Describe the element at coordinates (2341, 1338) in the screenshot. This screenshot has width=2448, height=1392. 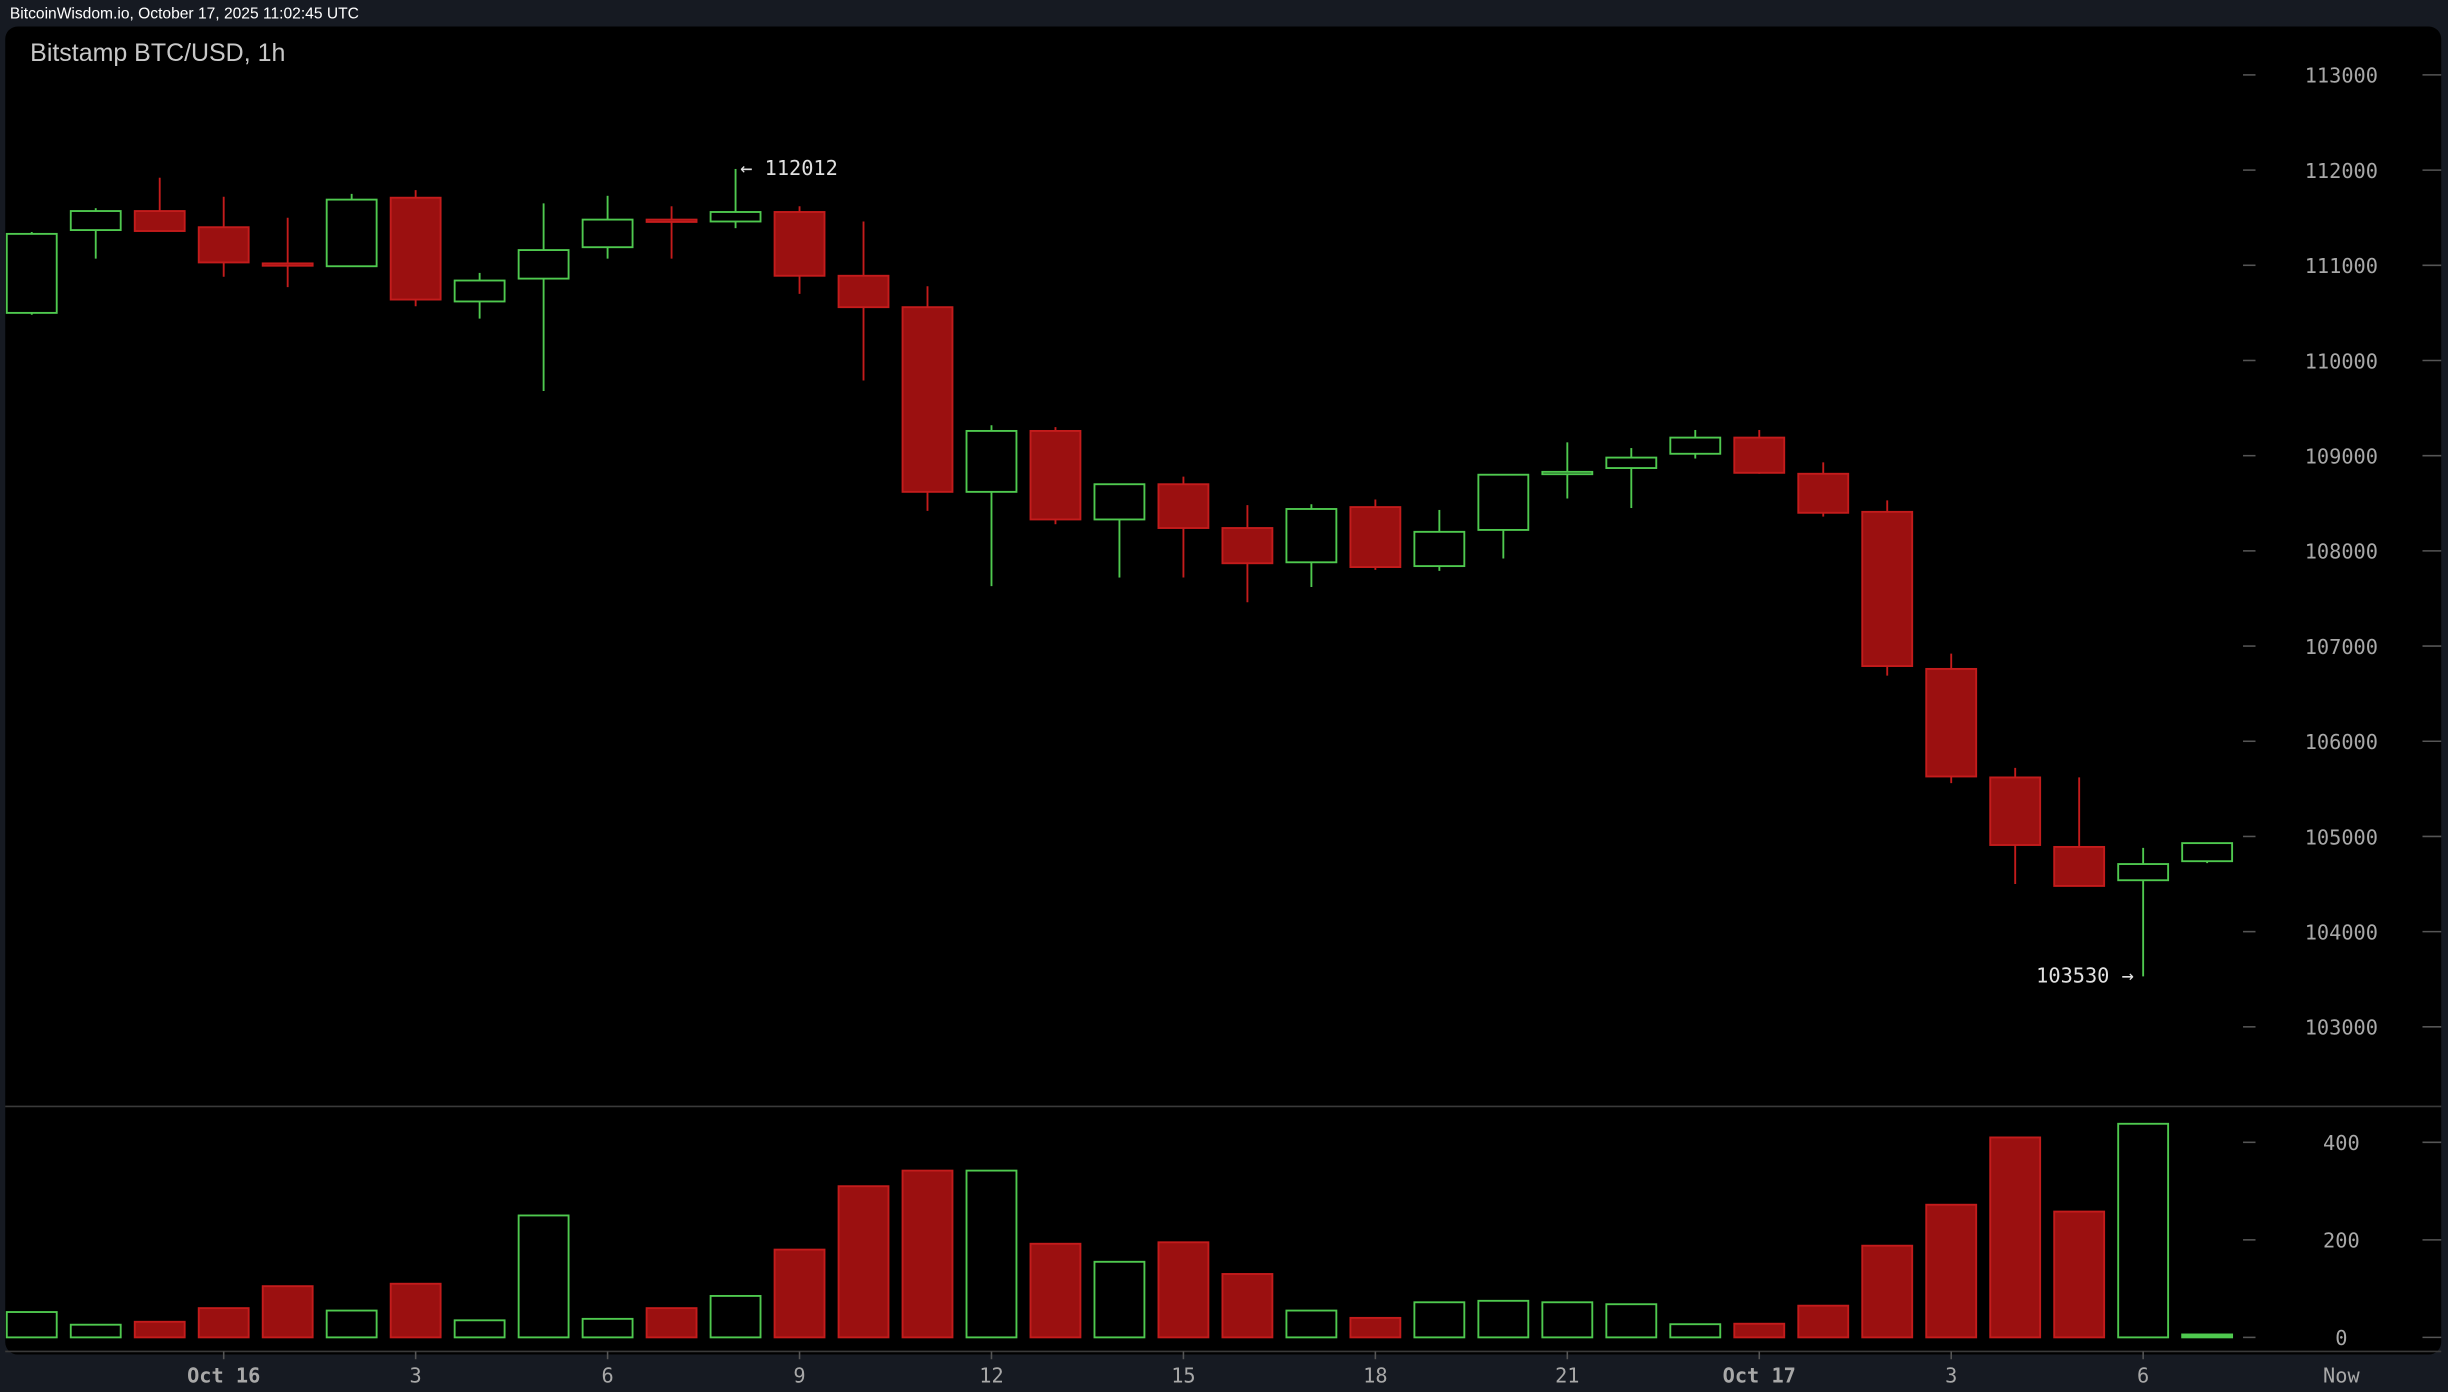
I see `volume-tick-label: 0` at that location.